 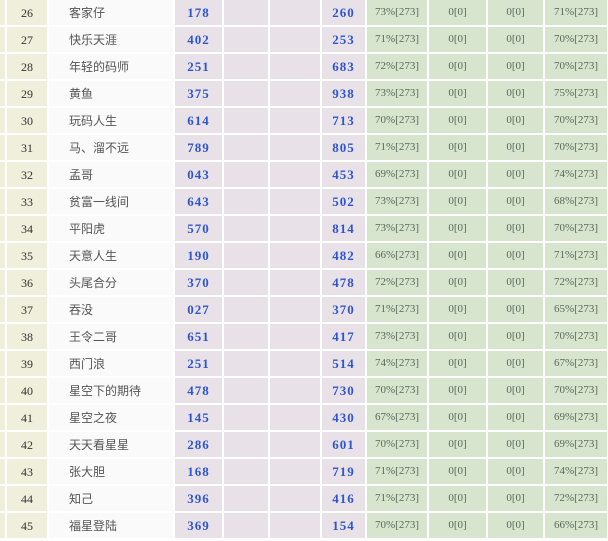 What do you see at coordinates (111, 498) in the screenshot?
I see `nickname-cell: 知己` at bounding box center [111, 498].